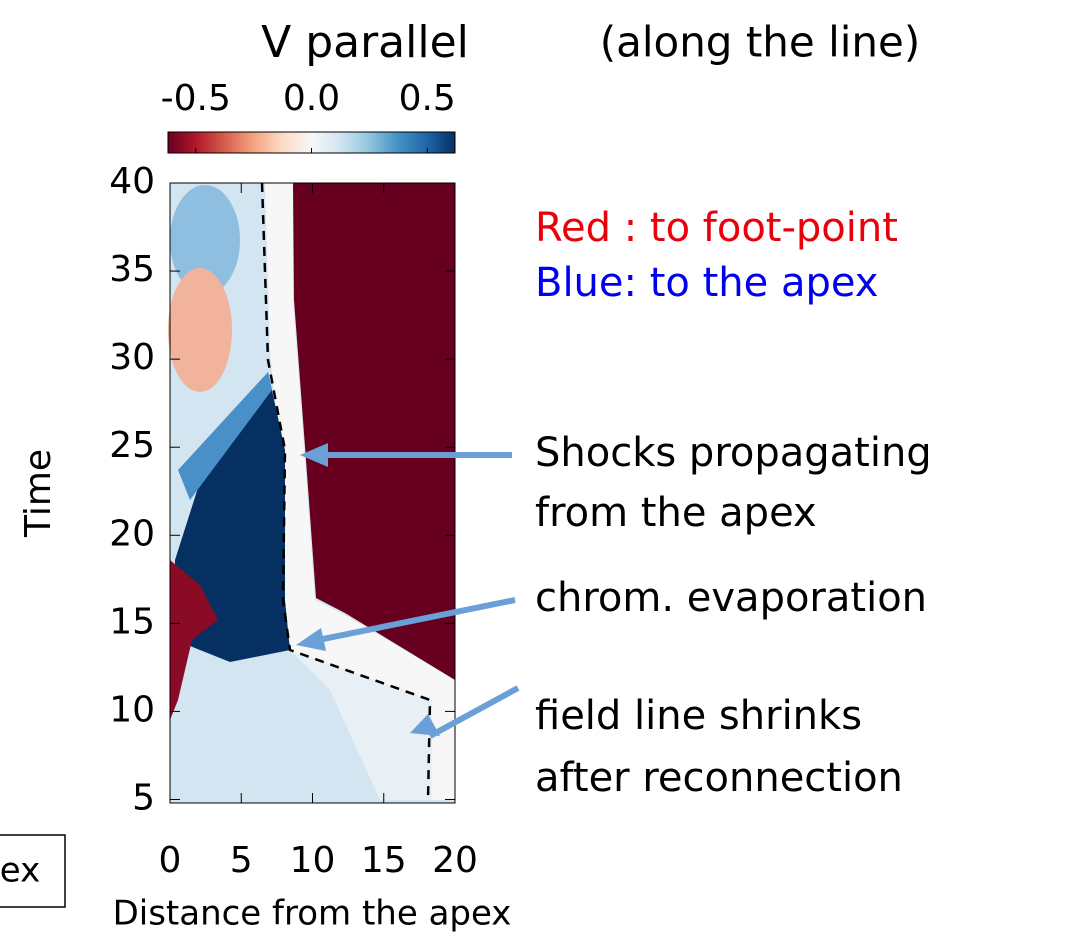 The image size is (1078, 943). Describe the element at coordinates (20, 871) in the screenshot. I see `cropped-box-text: ex` at that location.